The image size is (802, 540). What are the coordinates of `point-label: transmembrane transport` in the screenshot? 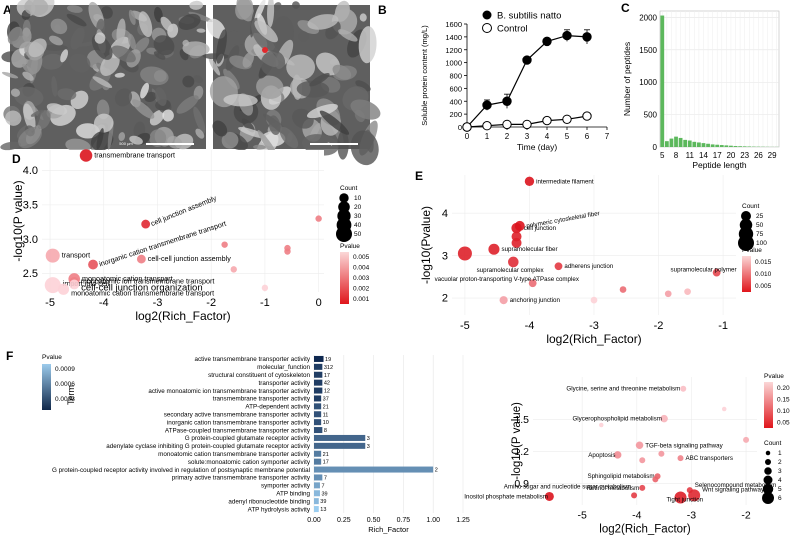 It's located at (134, 154).